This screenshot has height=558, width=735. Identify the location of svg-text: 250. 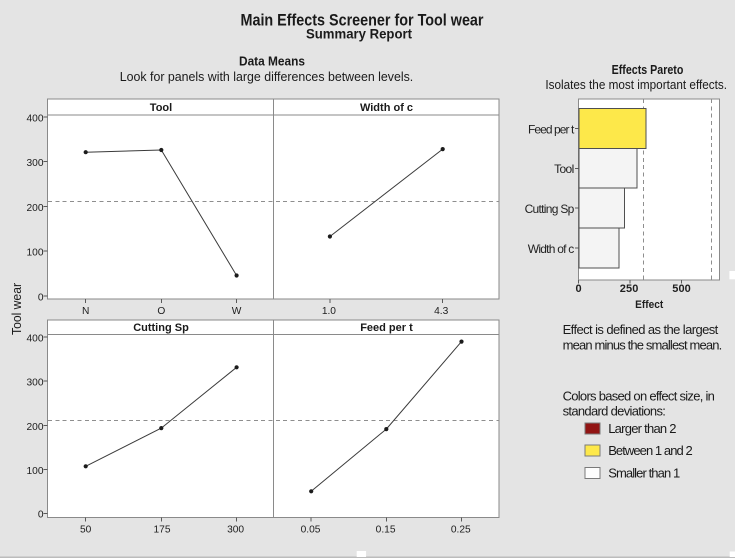
(629, 289).